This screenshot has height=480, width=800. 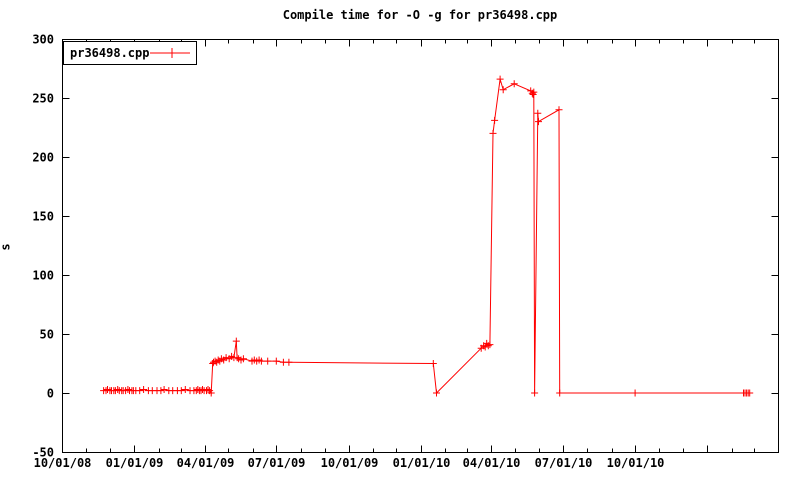 What do you see at coordinates (135, 463) in the screenshot?
I see `svg-text: 01/01/09` at bounding box center [135, 463].